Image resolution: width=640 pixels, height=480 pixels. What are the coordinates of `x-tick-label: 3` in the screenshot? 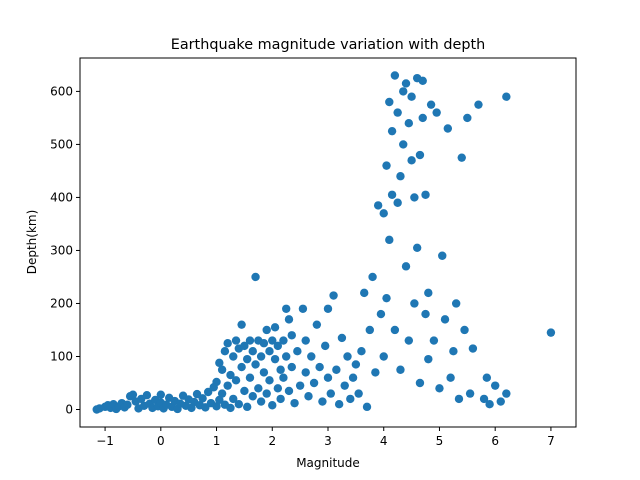 It's located at (328, 441).